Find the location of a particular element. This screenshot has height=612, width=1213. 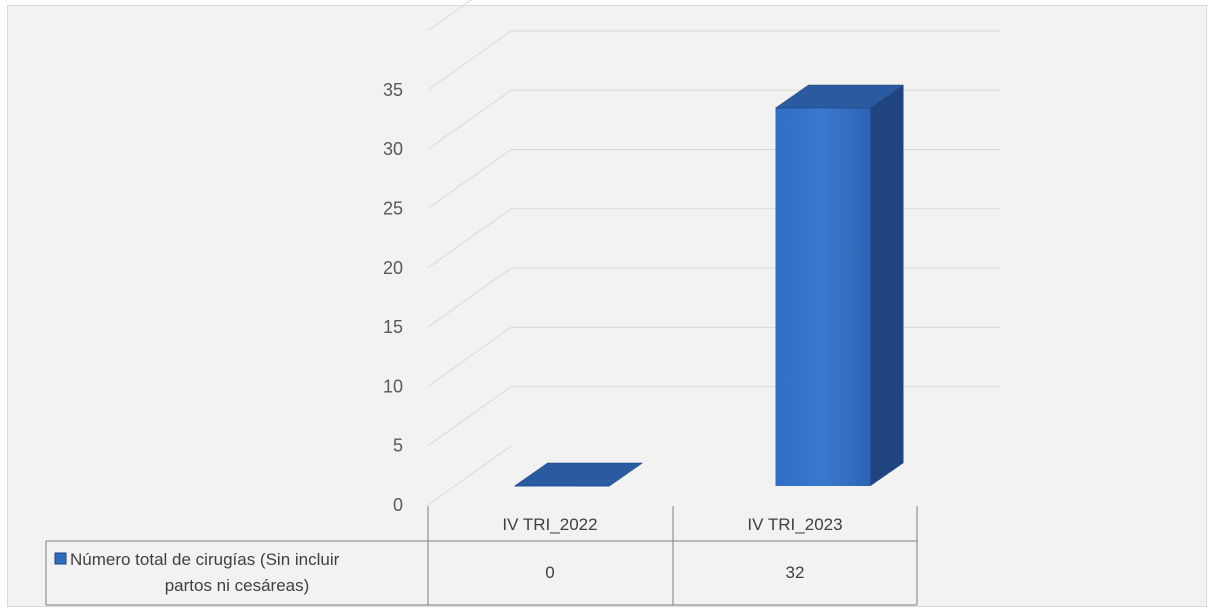

series-label-line2: partos ni cesáreas) is located at coordinates (237, 585).